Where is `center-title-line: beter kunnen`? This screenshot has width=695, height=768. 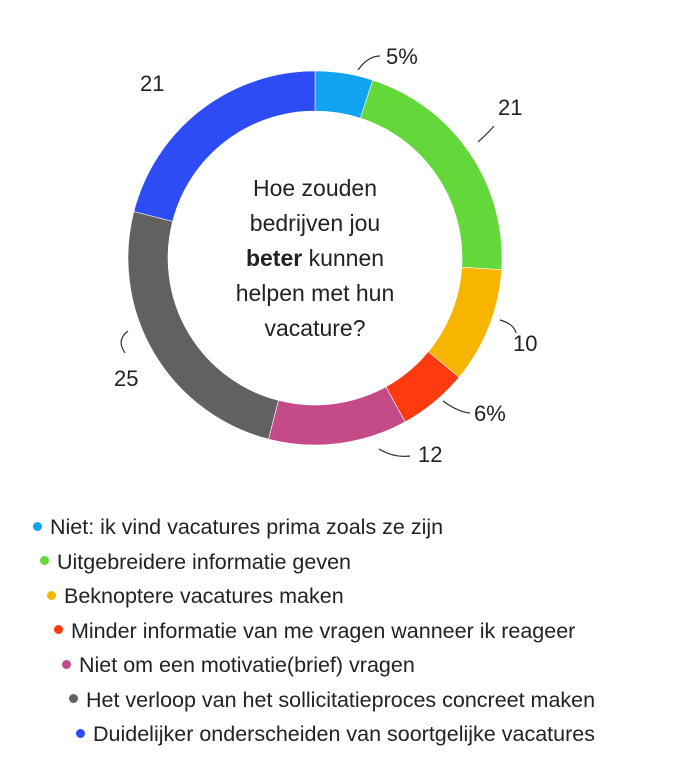 center-title-line: beter kunnen is located at coordinates (315, 258).